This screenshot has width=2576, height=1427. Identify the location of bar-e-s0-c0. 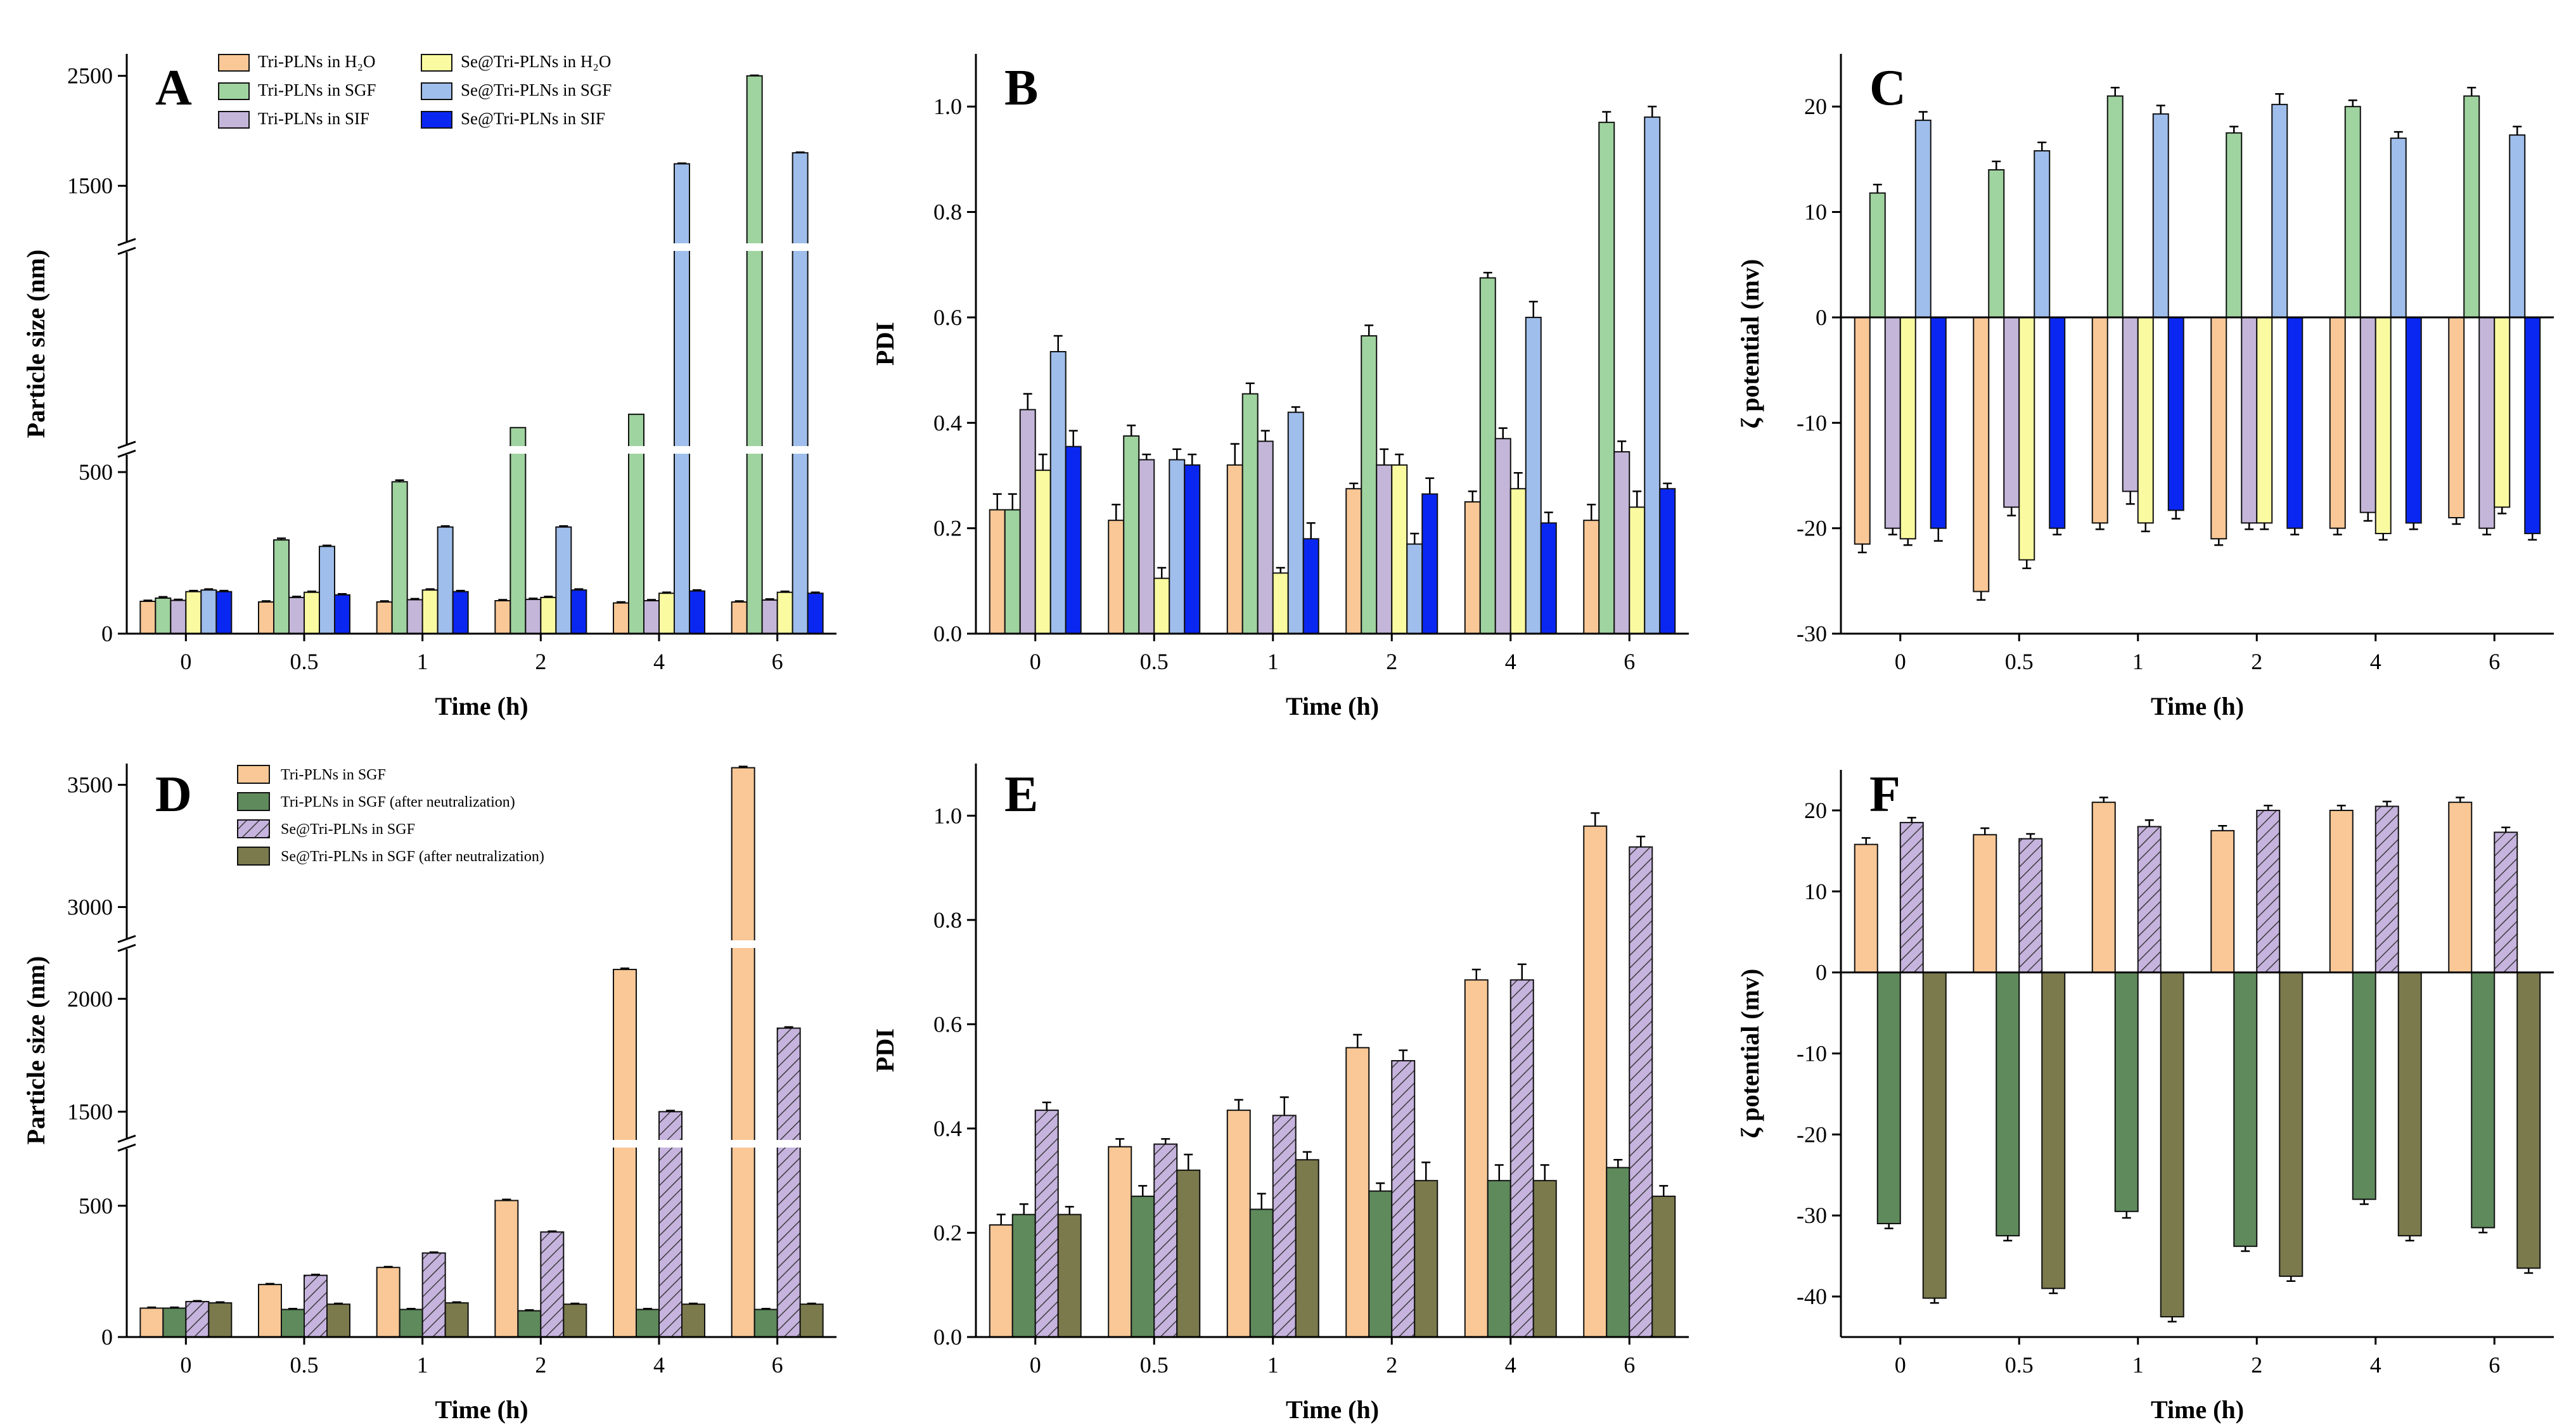
(1001, 1281).